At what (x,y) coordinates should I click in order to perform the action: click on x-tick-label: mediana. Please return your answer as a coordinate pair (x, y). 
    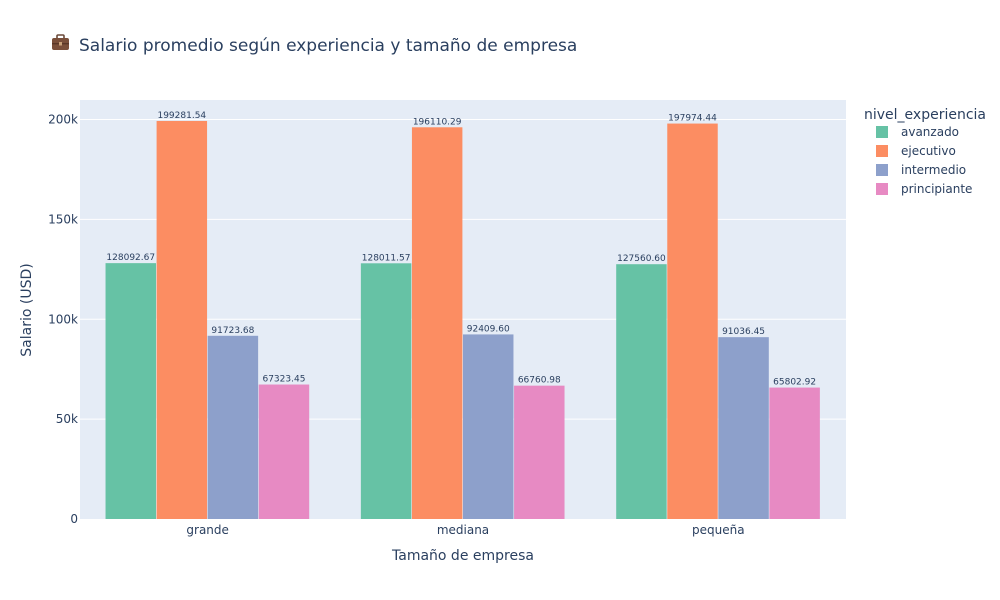
    Looking at the image, I should click on (463, 530).